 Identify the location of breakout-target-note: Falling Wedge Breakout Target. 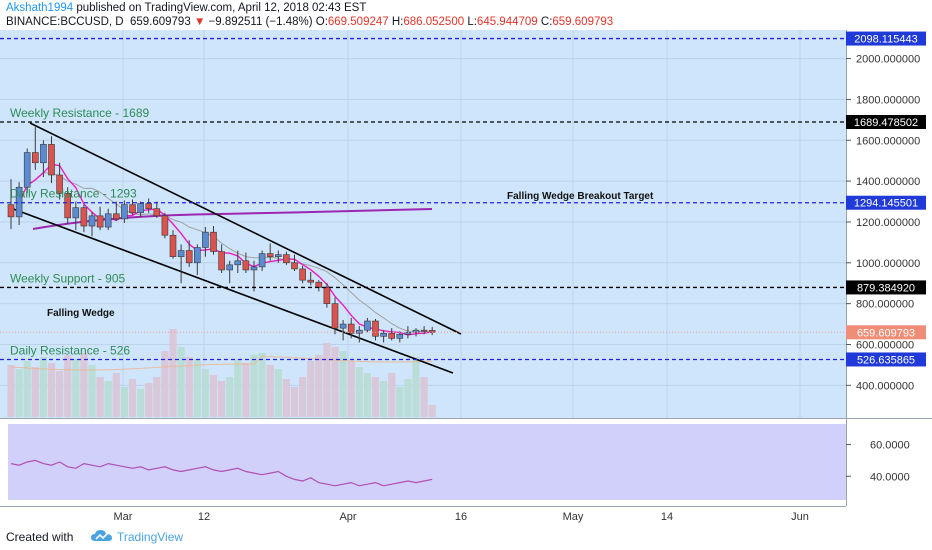
(580, 196).